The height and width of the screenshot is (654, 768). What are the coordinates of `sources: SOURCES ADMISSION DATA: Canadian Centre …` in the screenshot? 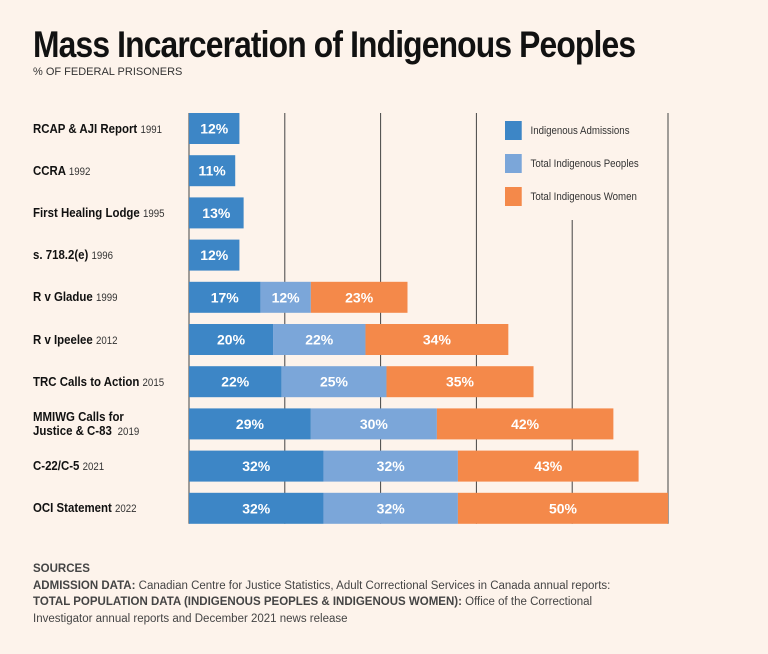 It's located at (328, 594).